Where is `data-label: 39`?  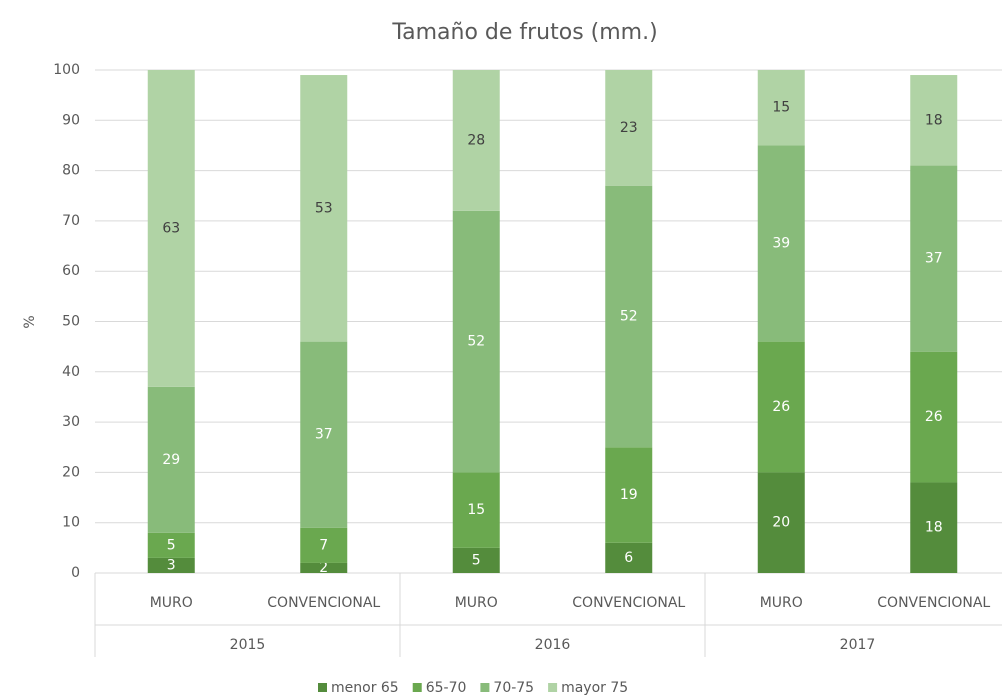 data-label: 39 is located at coordinates (781, 244).